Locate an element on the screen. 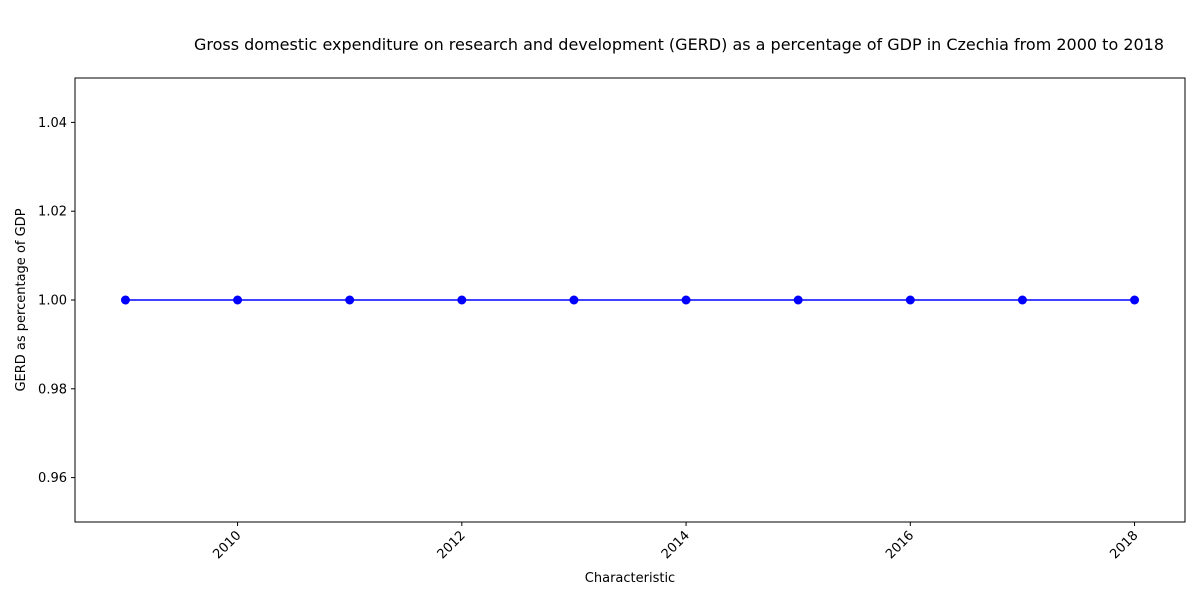 The width and height of the screenshot is (1200, 604). x-axis-ticks: 2010 2012 2014 2016 2018 is located at coordinates (675, 542).